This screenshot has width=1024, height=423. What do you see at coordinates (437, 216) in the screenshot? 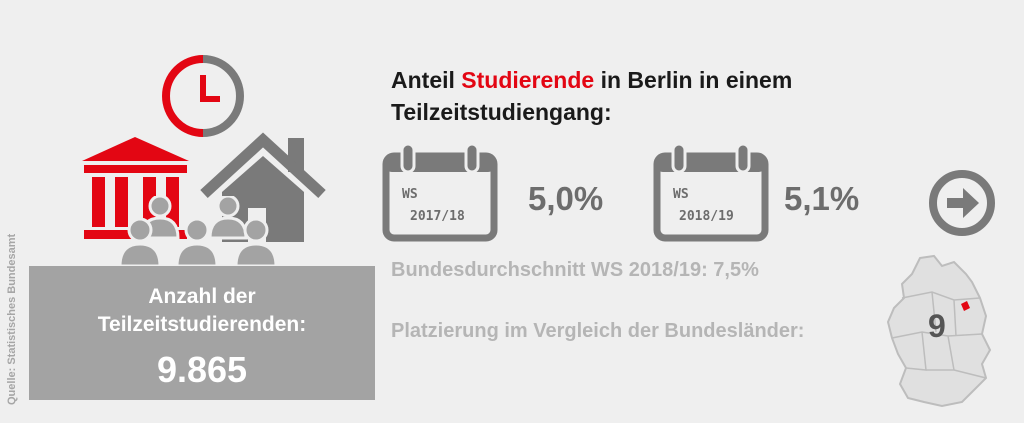
I see `semester-1-year: 2017/18` at bounding box center [437, 216].